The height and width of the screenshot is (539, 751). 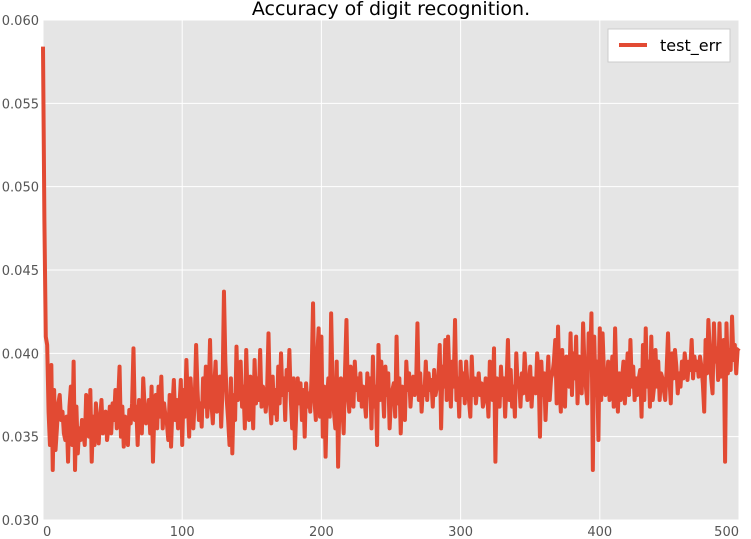 What do you see at coordinates (391, 532) in the screenshot?
I see `x-axis: 0 100 200 300 400 500` at bounding box center [391, 532].